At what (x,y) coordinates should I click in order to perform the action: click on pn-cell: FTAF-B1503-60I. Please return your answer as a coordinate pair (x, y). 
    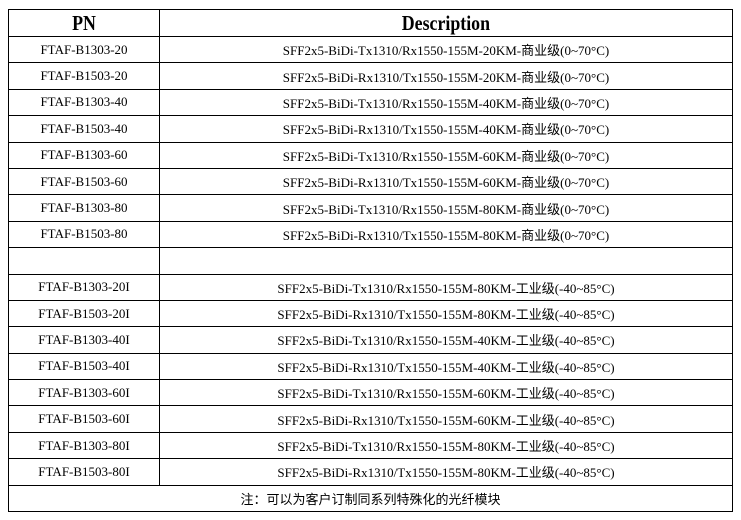
    Looking at the image, I should click on (84, 419).